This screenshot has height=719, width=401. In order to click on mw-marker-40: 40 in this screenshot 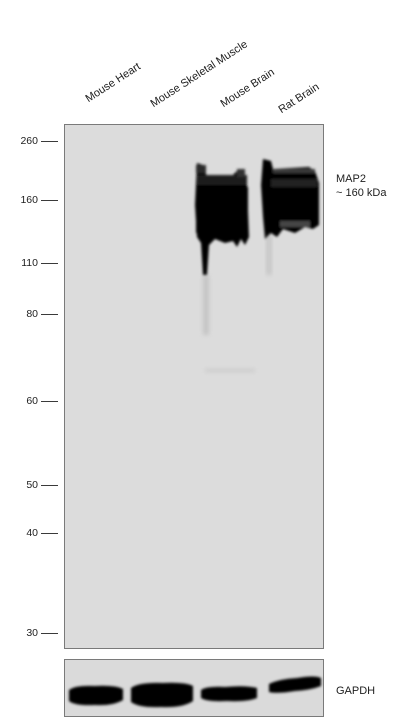, I will do `click(32, 533)`.